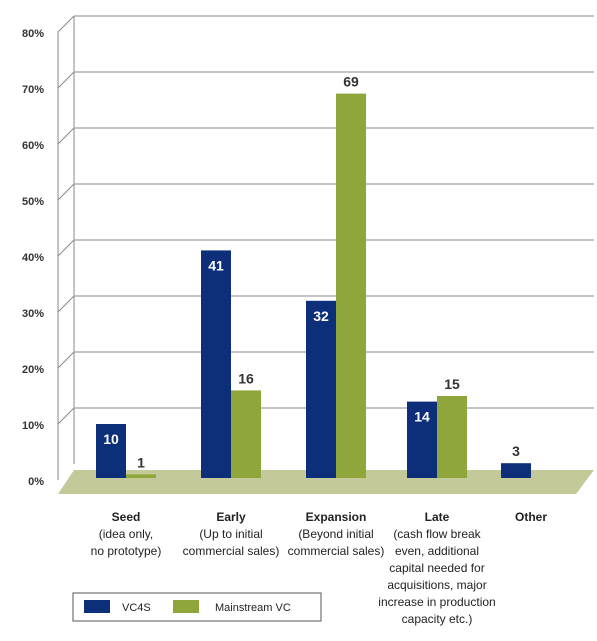 The image size is (597, 641). Describe the element at coordinates (436, 568) in the screenshot. I see `x-category-sublabel: capital needed for` at that location.